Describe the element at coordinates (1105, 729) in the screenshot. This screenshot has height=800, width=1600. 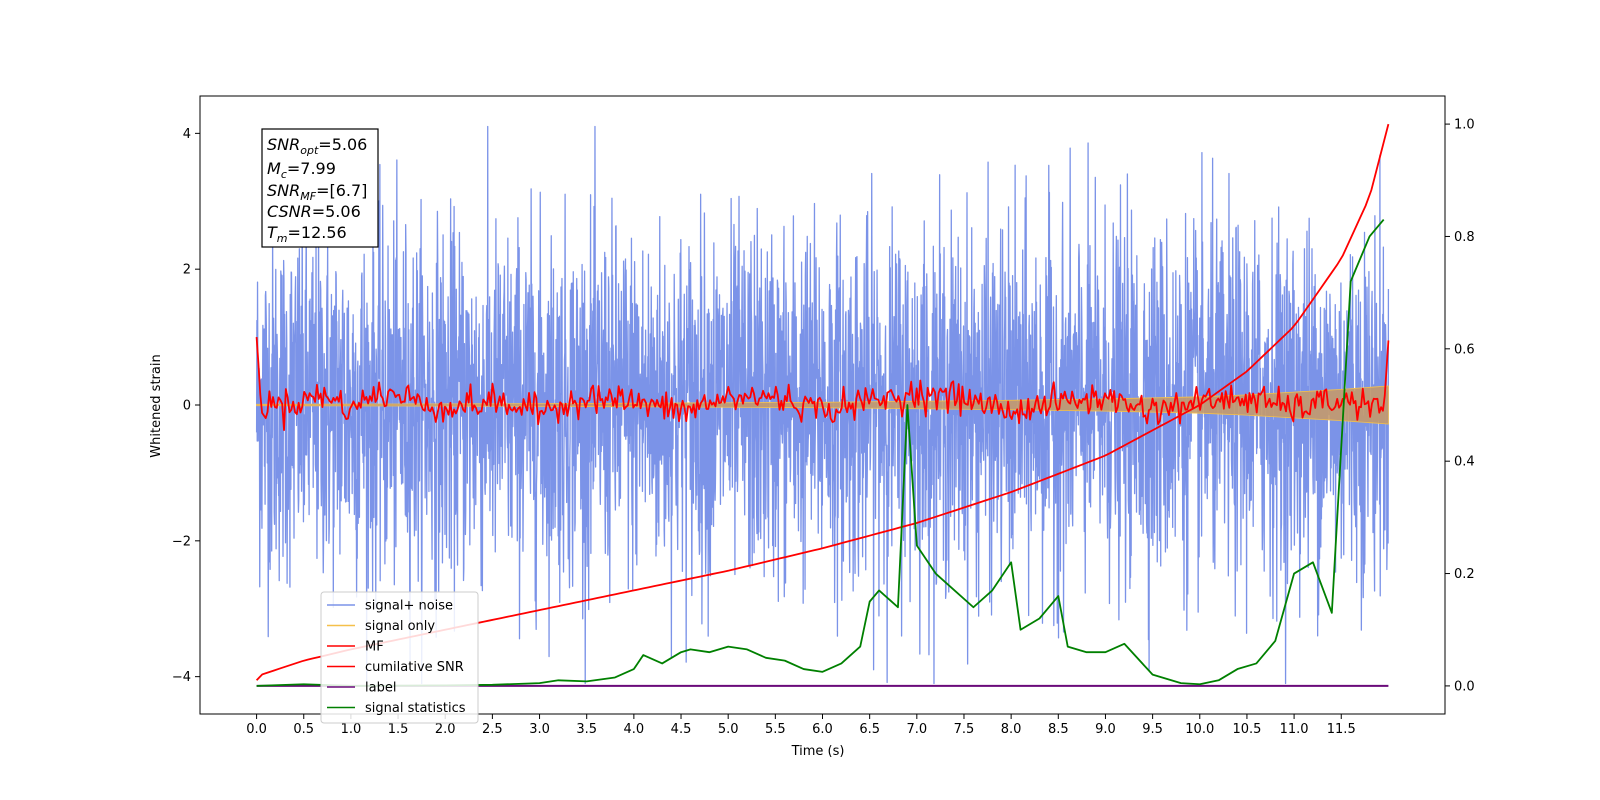
I see `x-tick-label: 9.0` at that location.